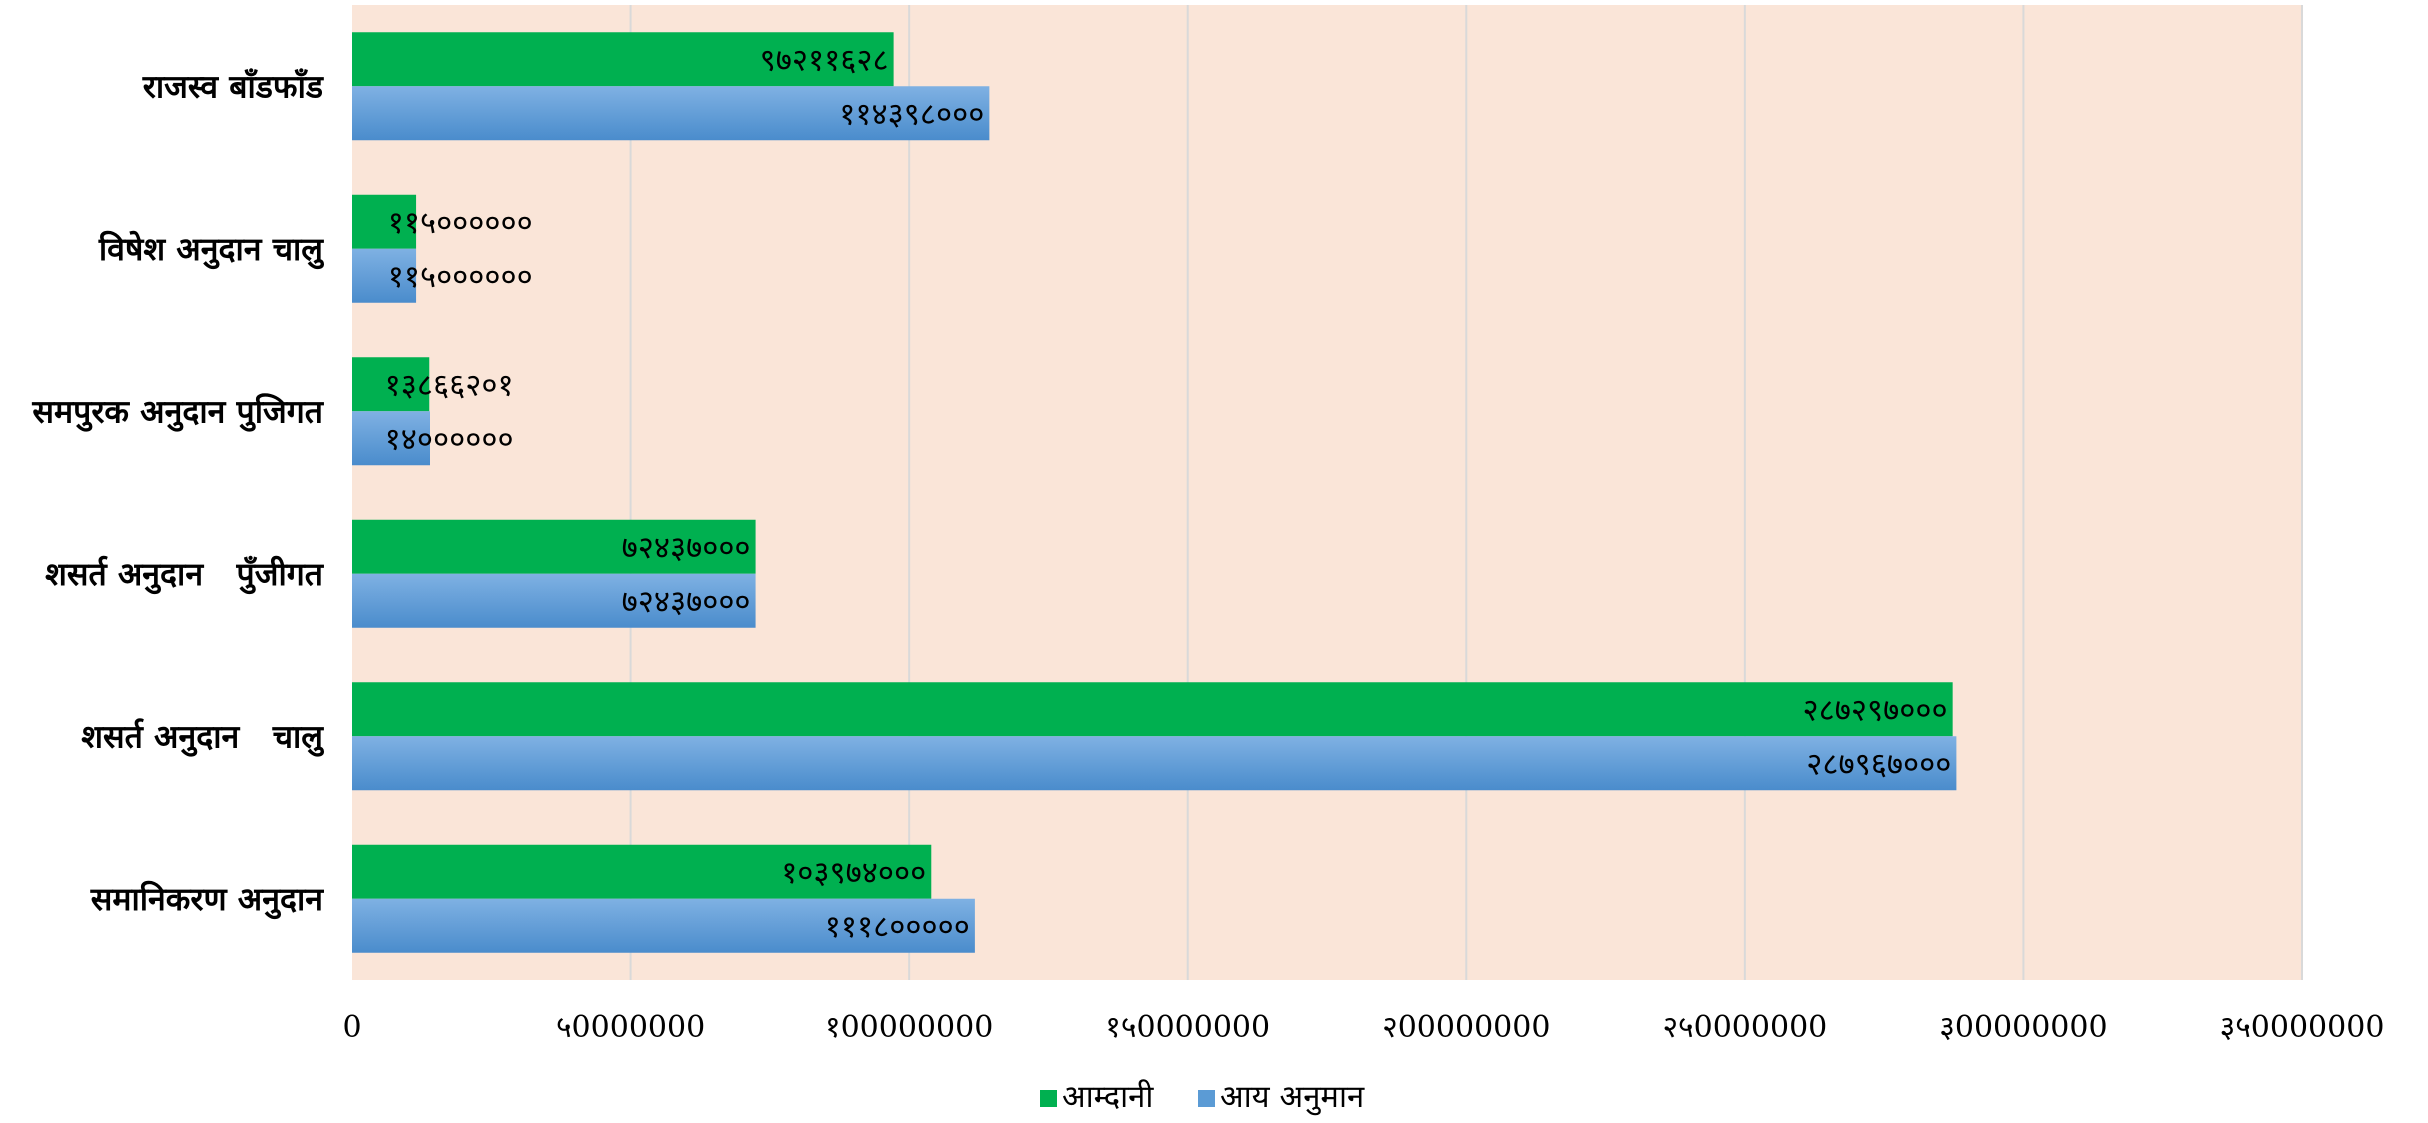  Describe the element at coordinates (2302, 1027) in the screenshot. I see `x-tick-label: ३५0000000` at that location.